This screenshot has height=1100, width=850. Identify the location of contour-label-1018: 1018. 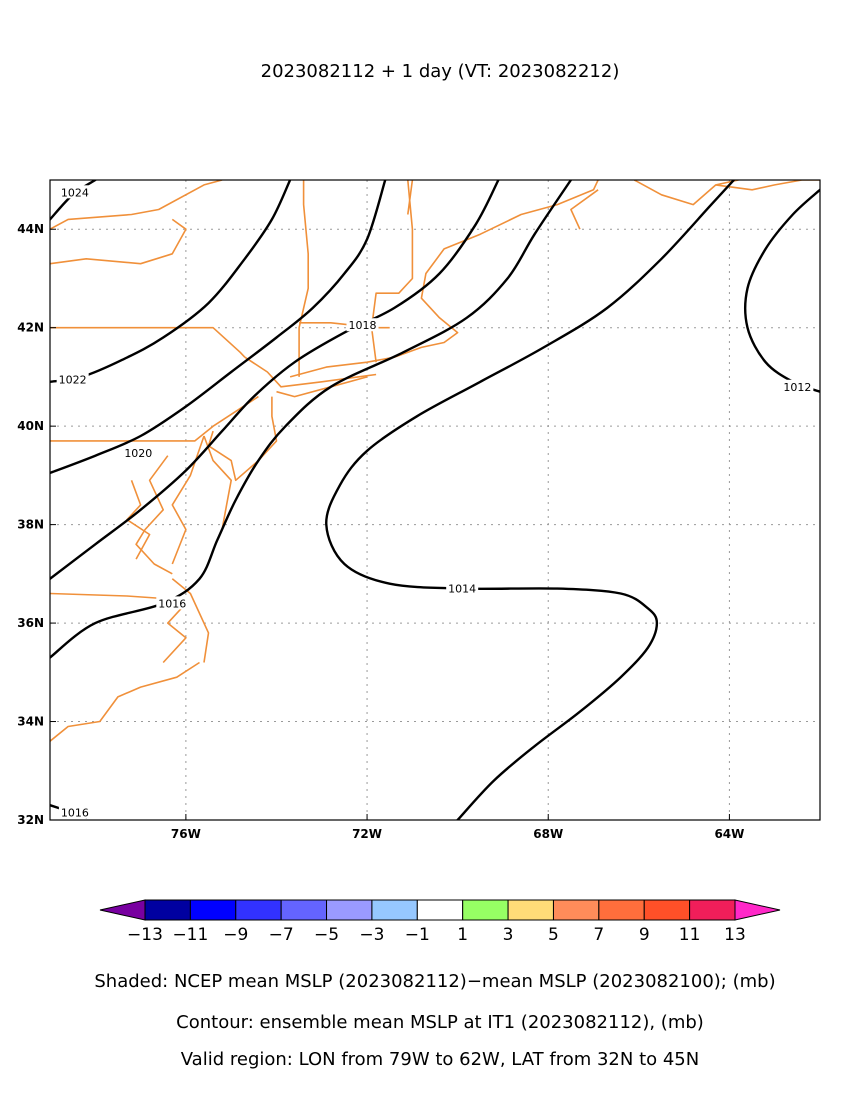
(363, 325).